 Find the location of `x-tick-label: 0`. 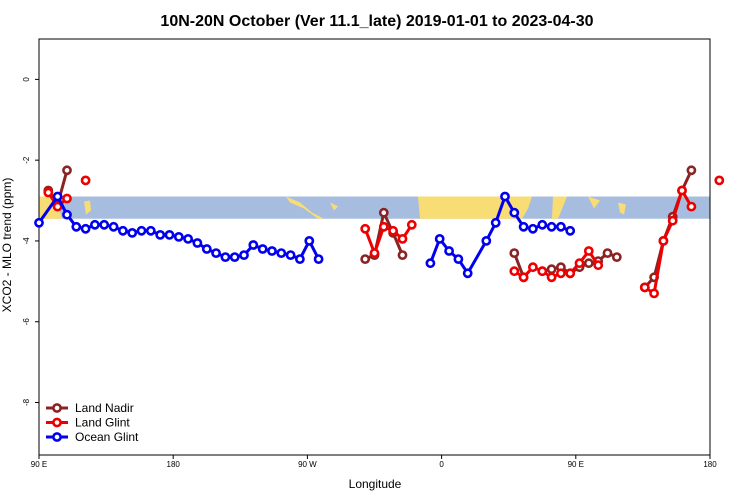

x-tick-label: 0 is located at coordinates (441, 464).